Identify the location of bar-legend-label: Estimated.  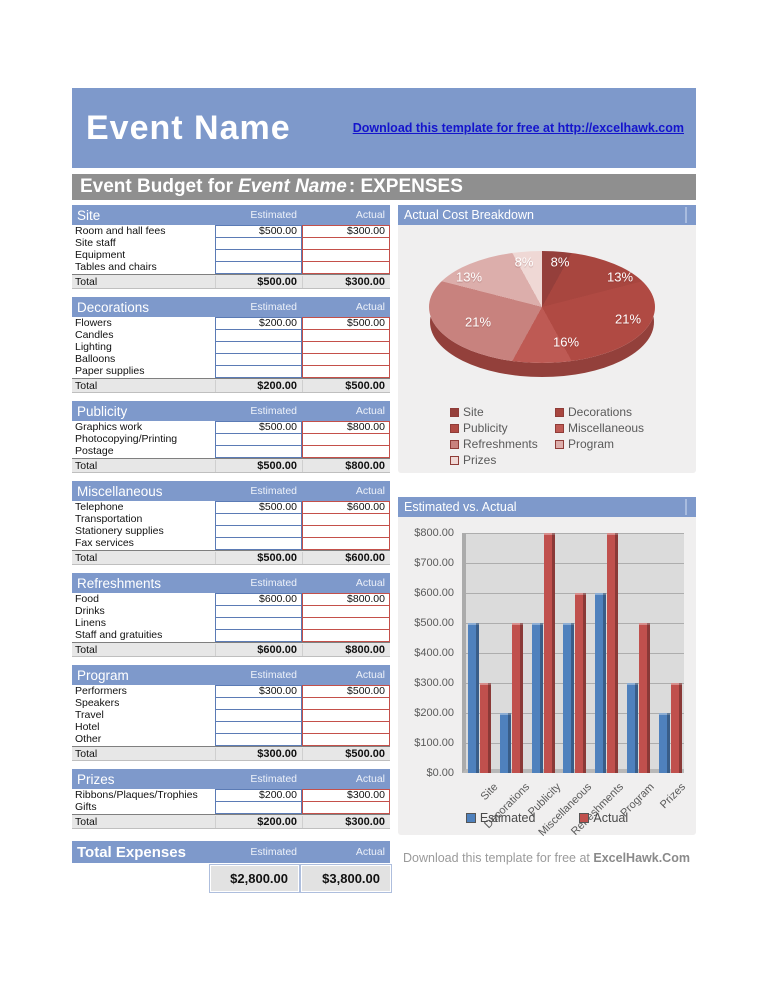
(507, 818).